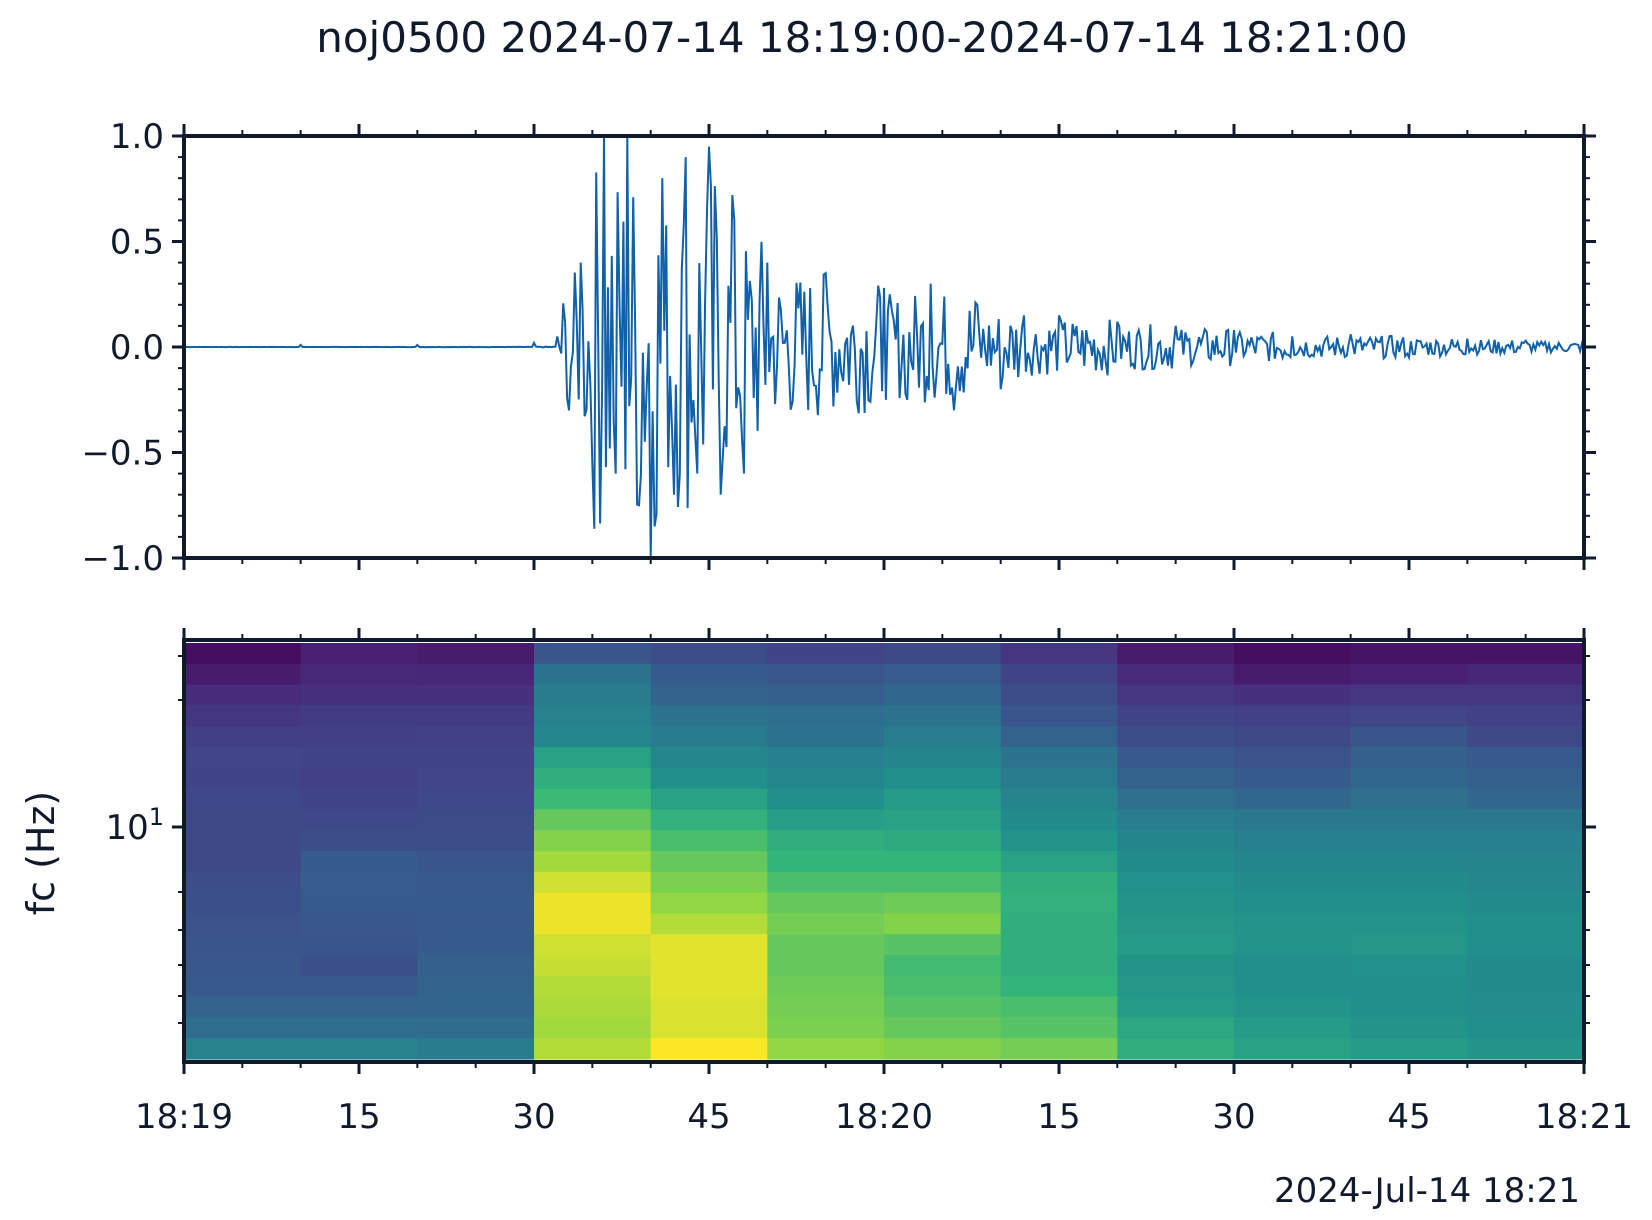 This screenshot has height=1220, width=1652. Describe the element at coordinates (358, 1117) in the screenshot. I see `x-tick-label: 15` at that location.